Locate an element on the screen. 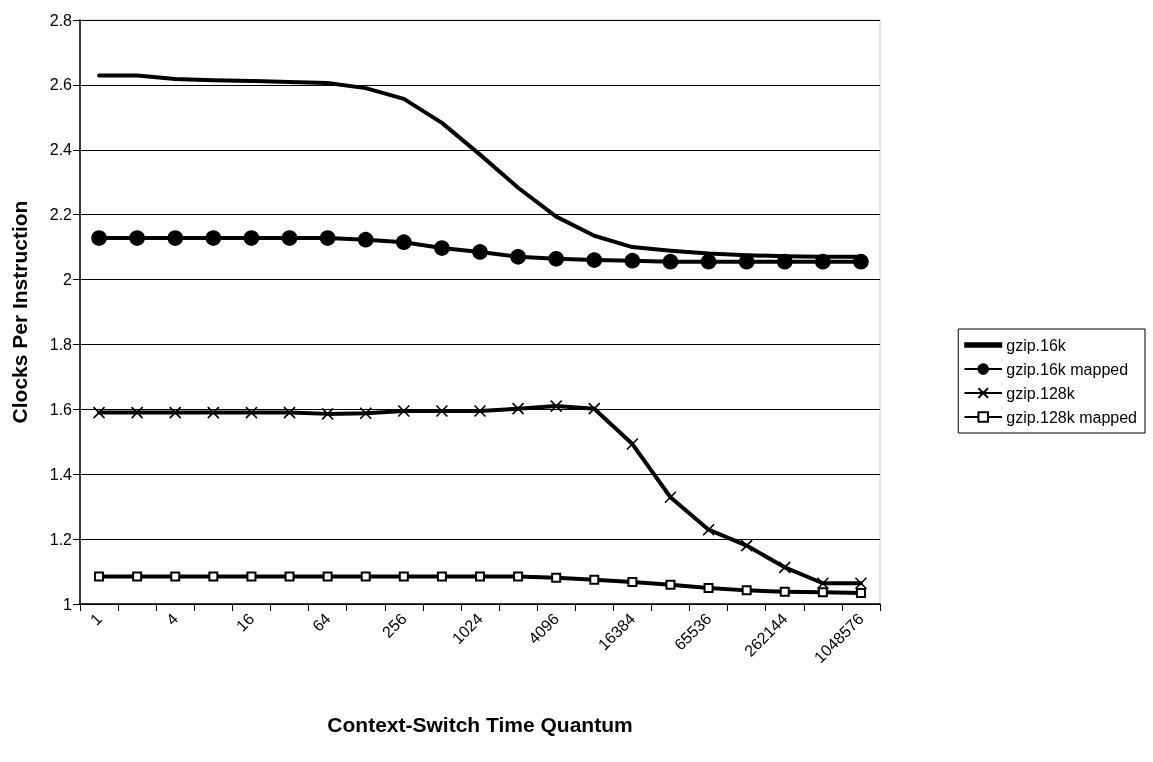  y-tick-label: 1.6 is located at coordinates (61, 409).